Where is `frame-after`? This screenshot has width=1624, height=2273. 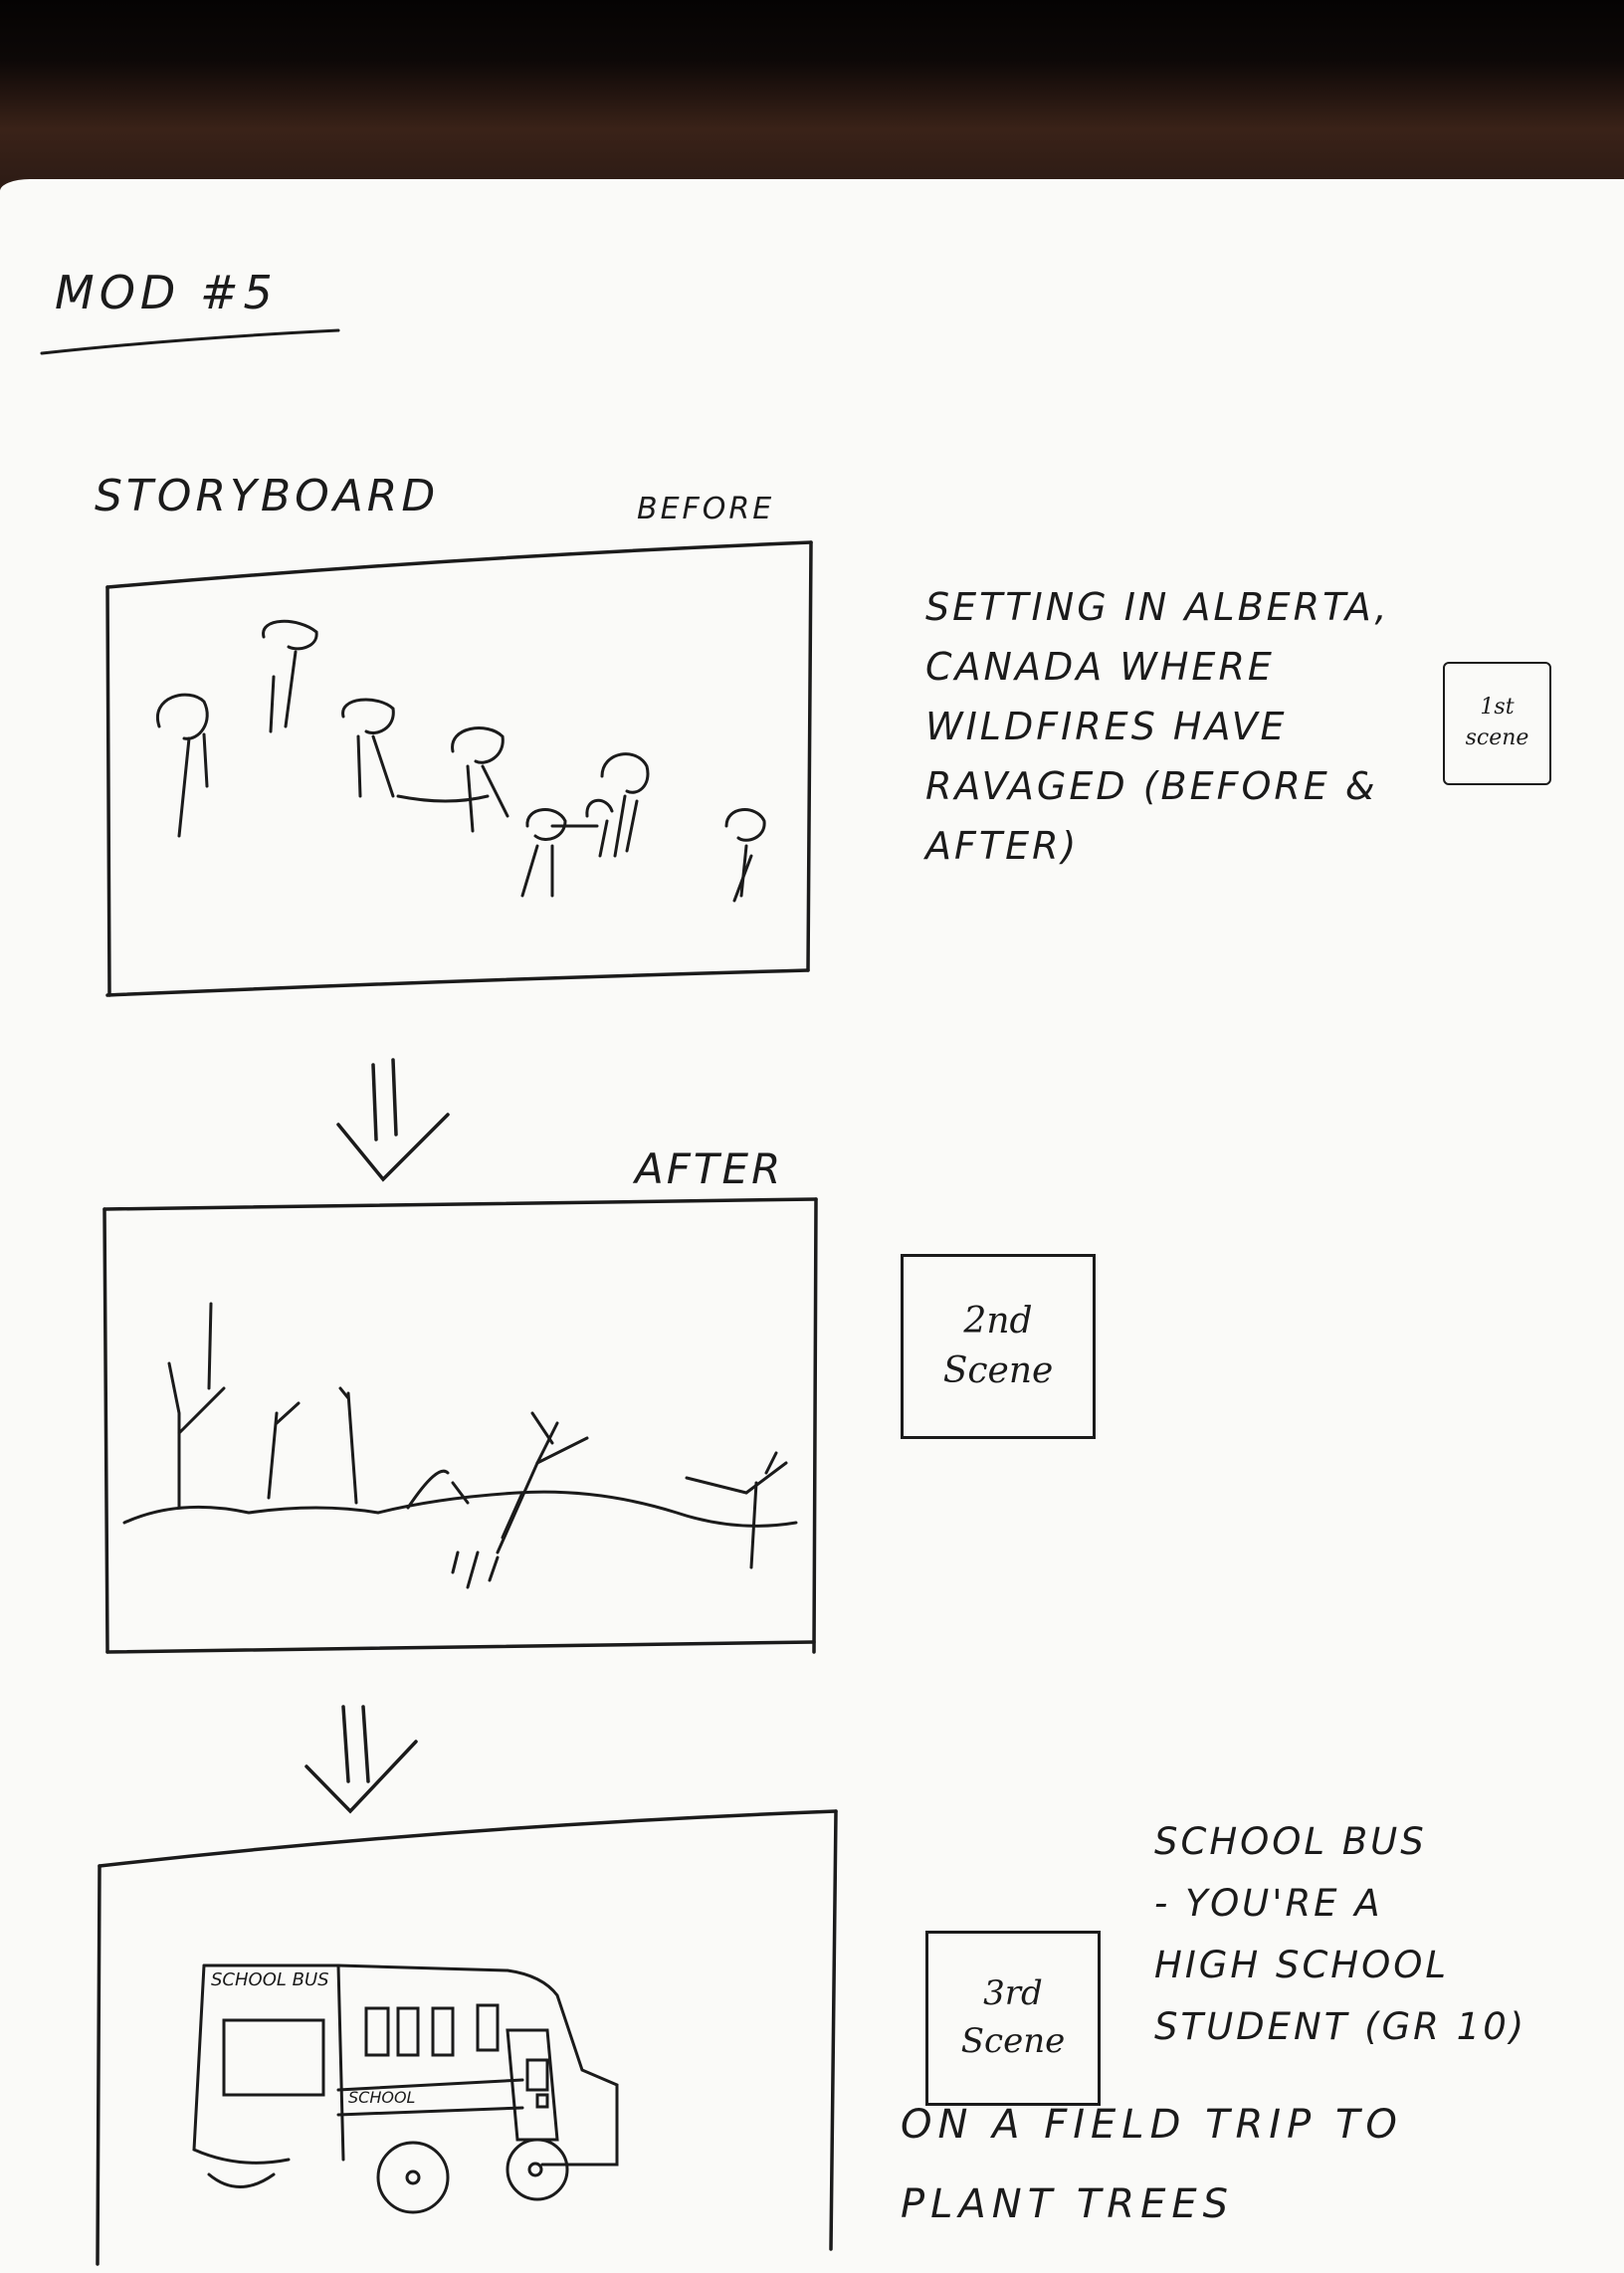 frame-after is located at coordinates (460, 1425).